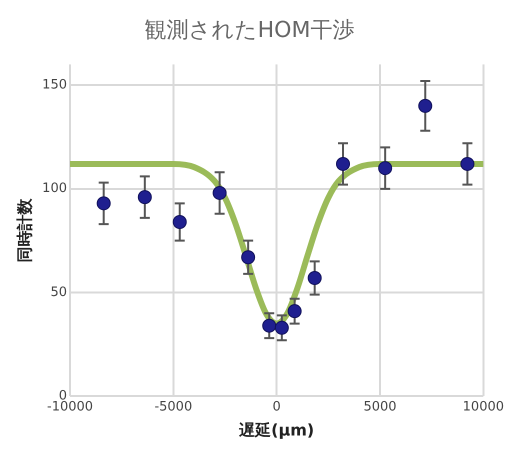 The height and width of the screenshot is (457, 515). Describe the element at coordinates (276, 430) in the screenshot. I see `x-axis-title: 遅延(μm)` at that location.